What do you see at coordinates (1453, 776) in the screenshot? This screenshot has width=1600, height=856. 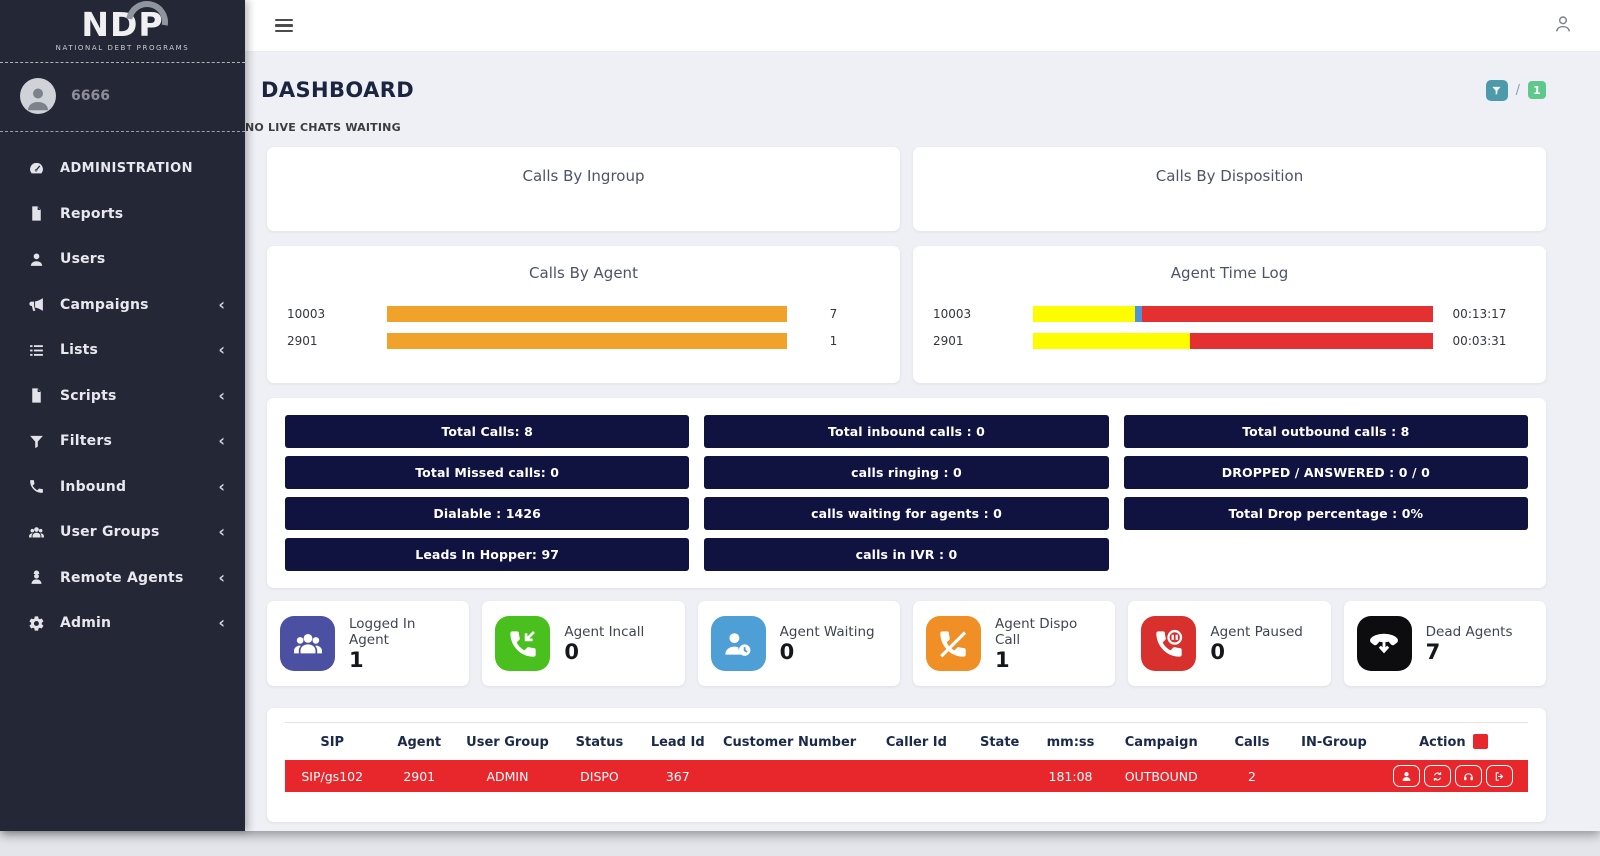 I see `cell-actions` at bounding box center [1453, 776].